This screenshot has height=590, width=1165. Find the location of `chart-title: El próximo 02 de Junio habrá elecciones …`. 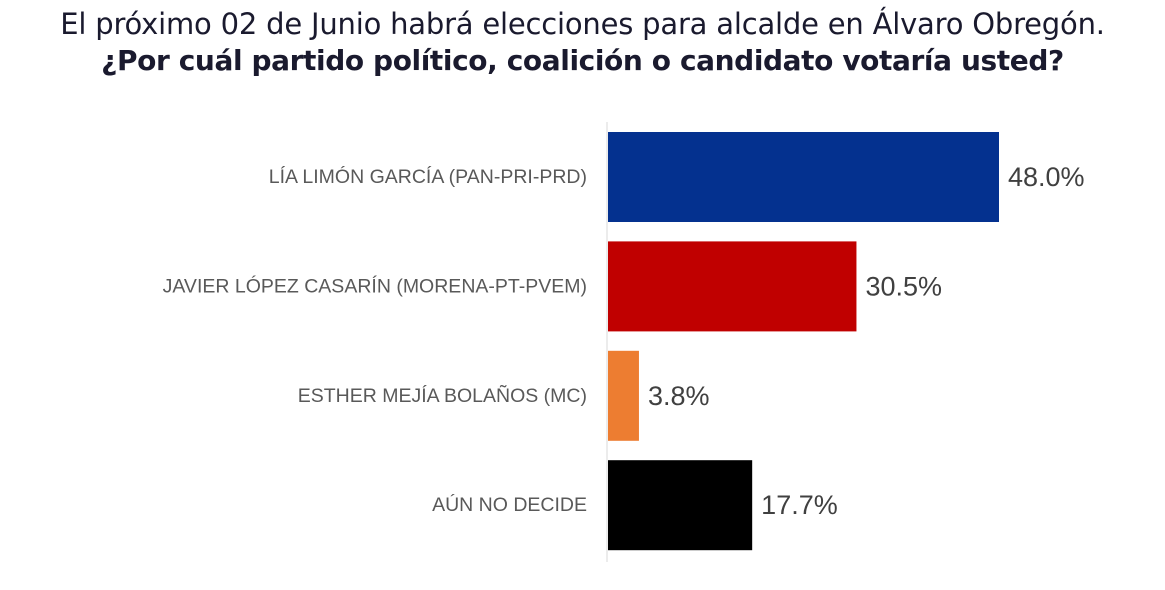

chart-title: El próximo 02 de Junio habrá elecciones … is located at coordinates (582, 24).